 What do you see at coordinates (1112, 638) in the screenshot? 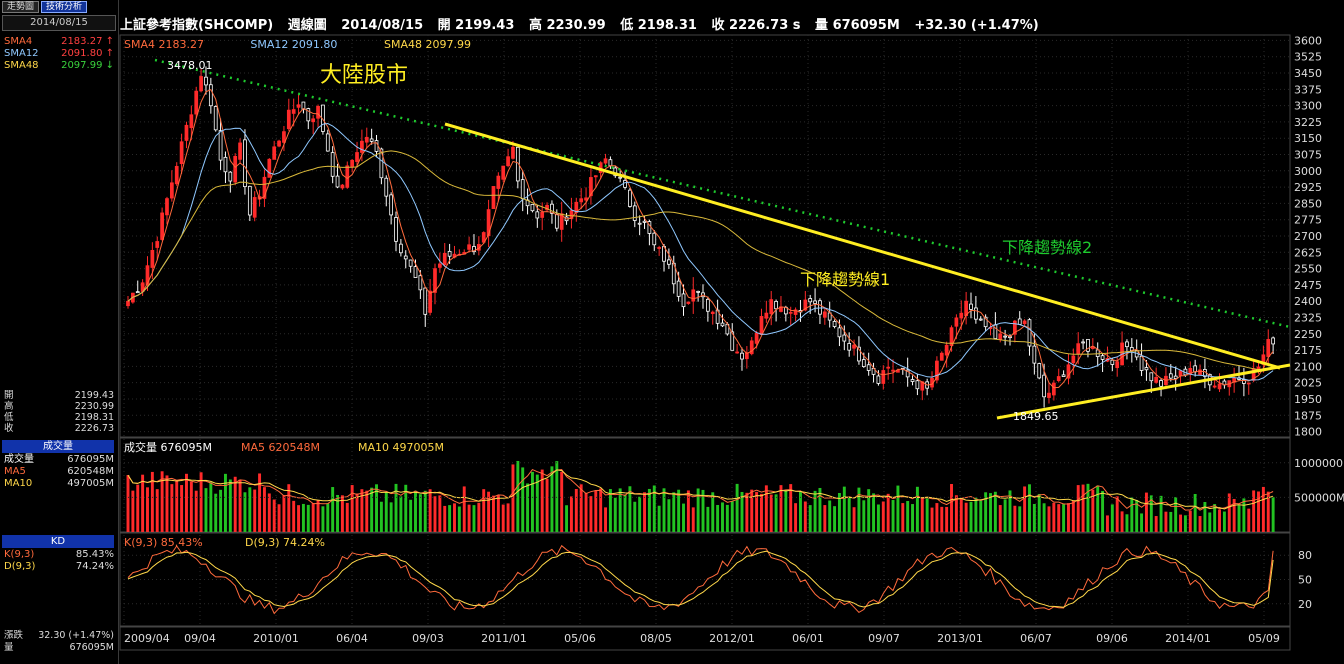
I see `x-tick-label: 09/06` at bounding box center [1112, 638].